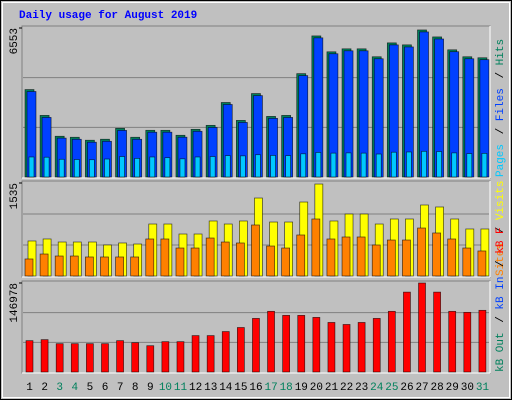  Describe the element at coordinates (361, 388) in the screenshot. I see `x-tick-label: 23` at that location.